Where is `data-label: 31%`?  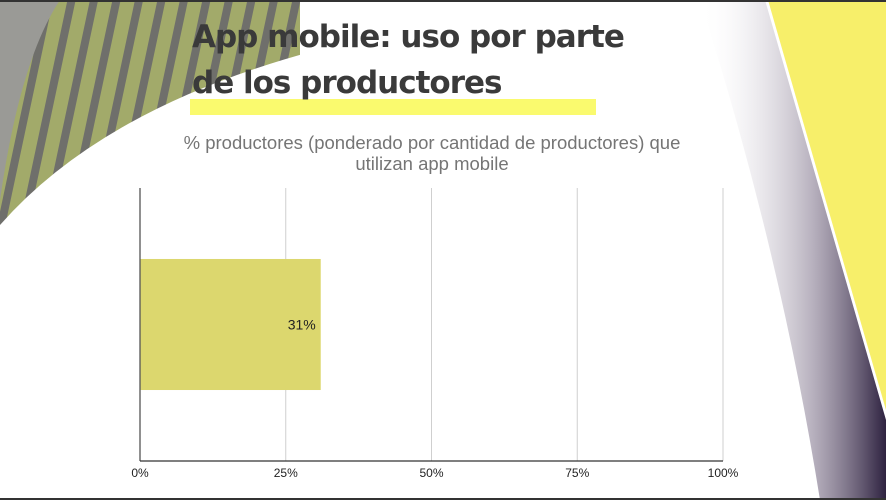
data-label: 31% is located at coordinates (302, 325).